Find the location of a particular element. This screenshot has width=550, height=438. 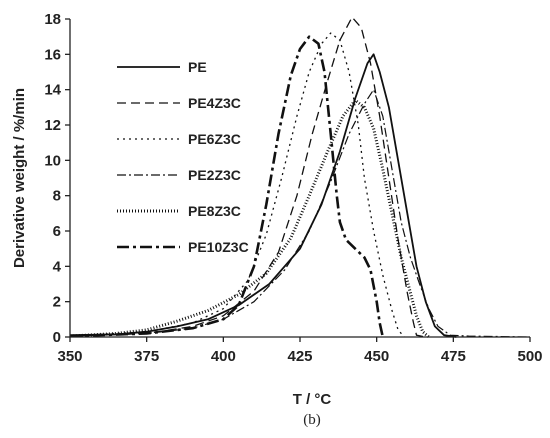

y-tick-label: 2 is located at coordinates (57, 302).